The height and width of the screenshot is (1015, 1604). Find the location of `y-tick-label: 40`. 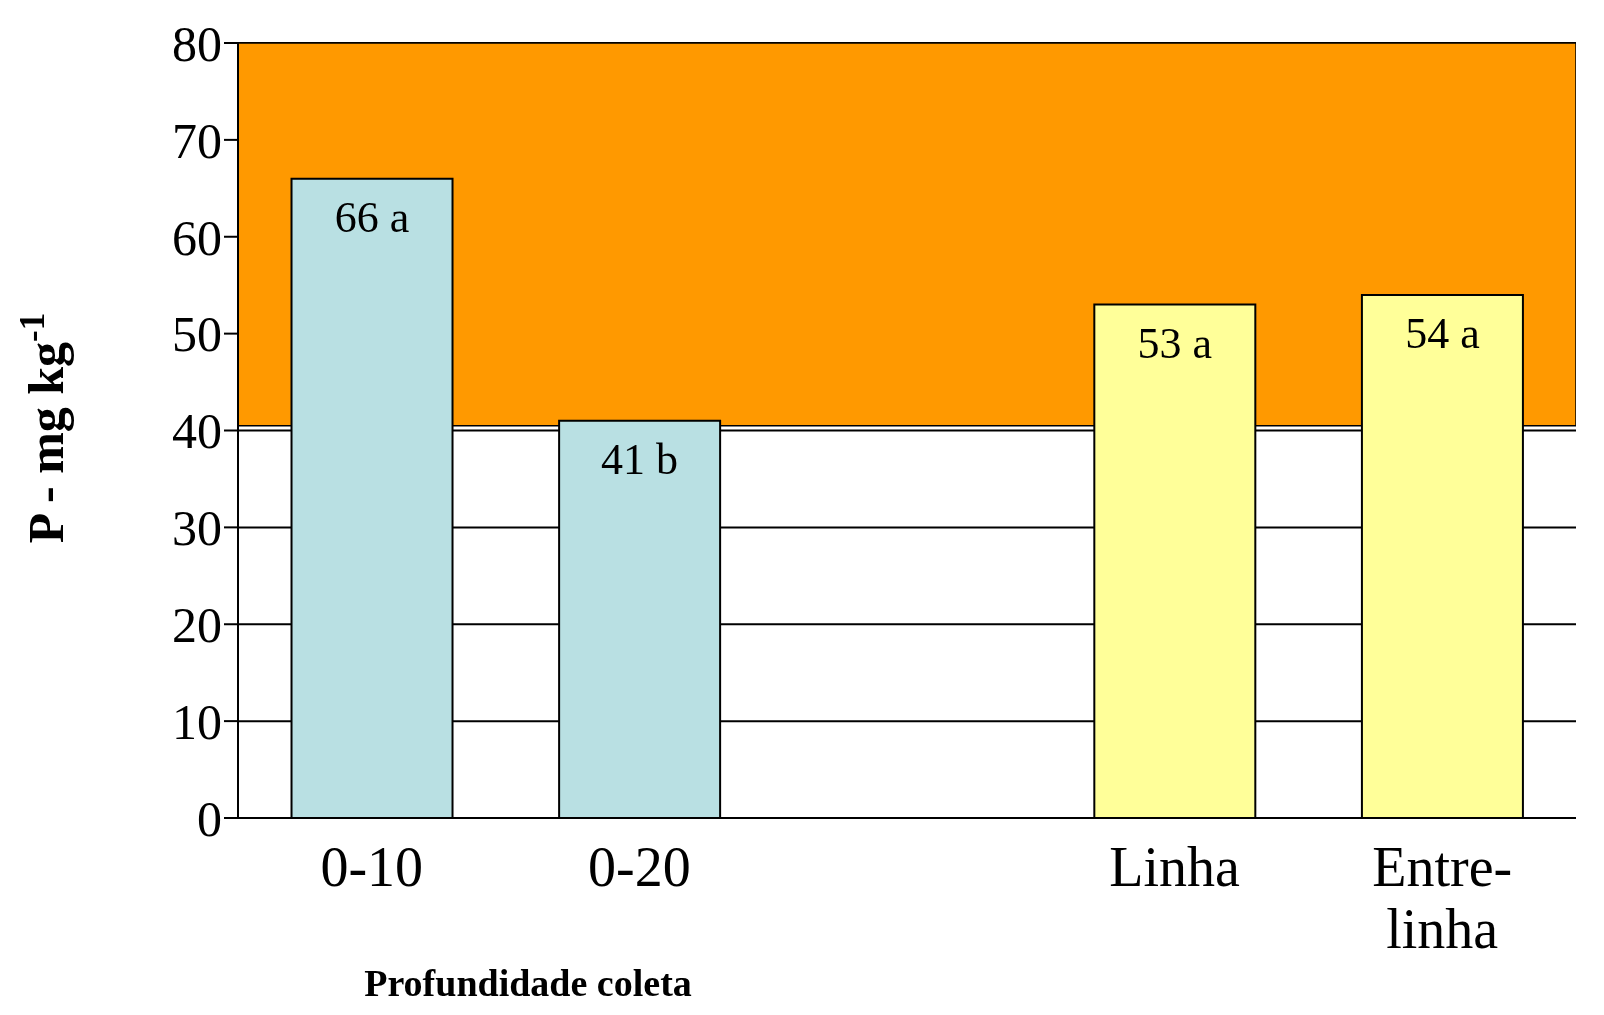

y-tick-label: 40 is located at coordinates (197, 431).